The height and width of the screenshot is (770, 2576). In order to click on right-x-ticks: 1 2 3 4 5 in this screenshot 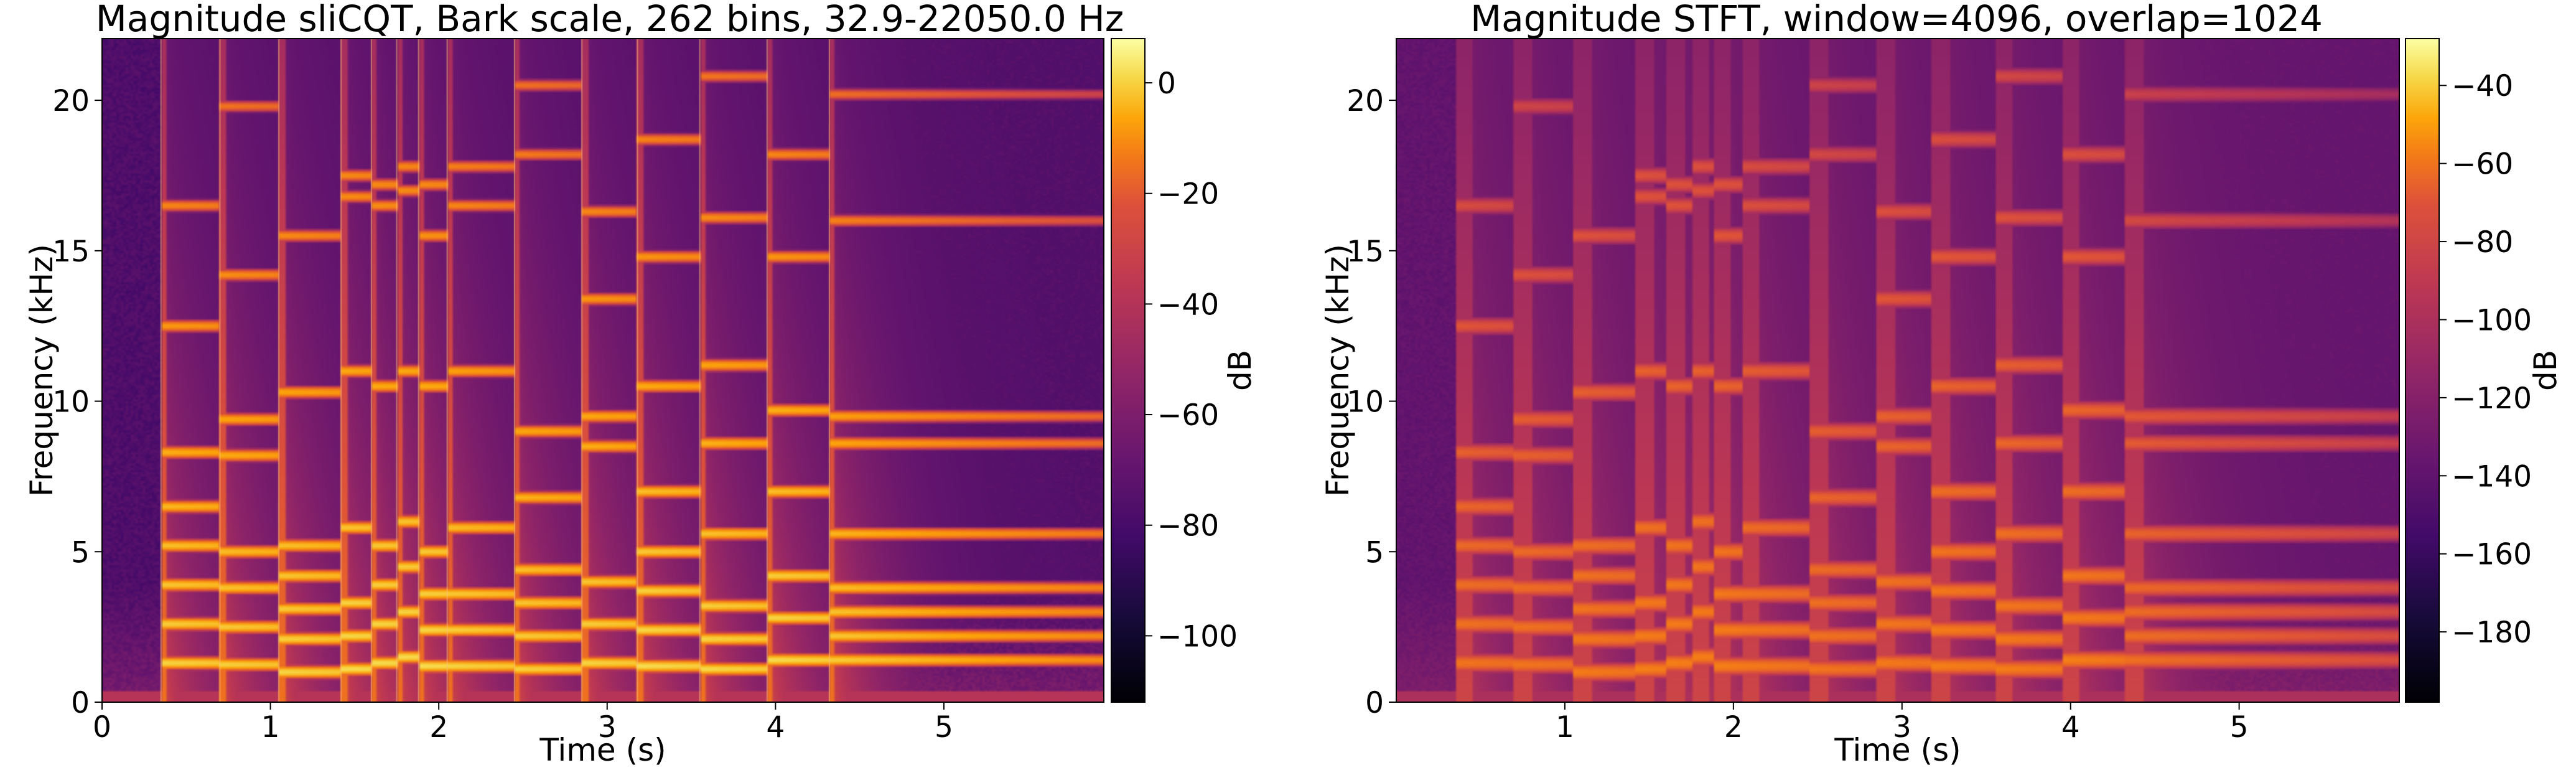, I will do `click(1902, 723)`.